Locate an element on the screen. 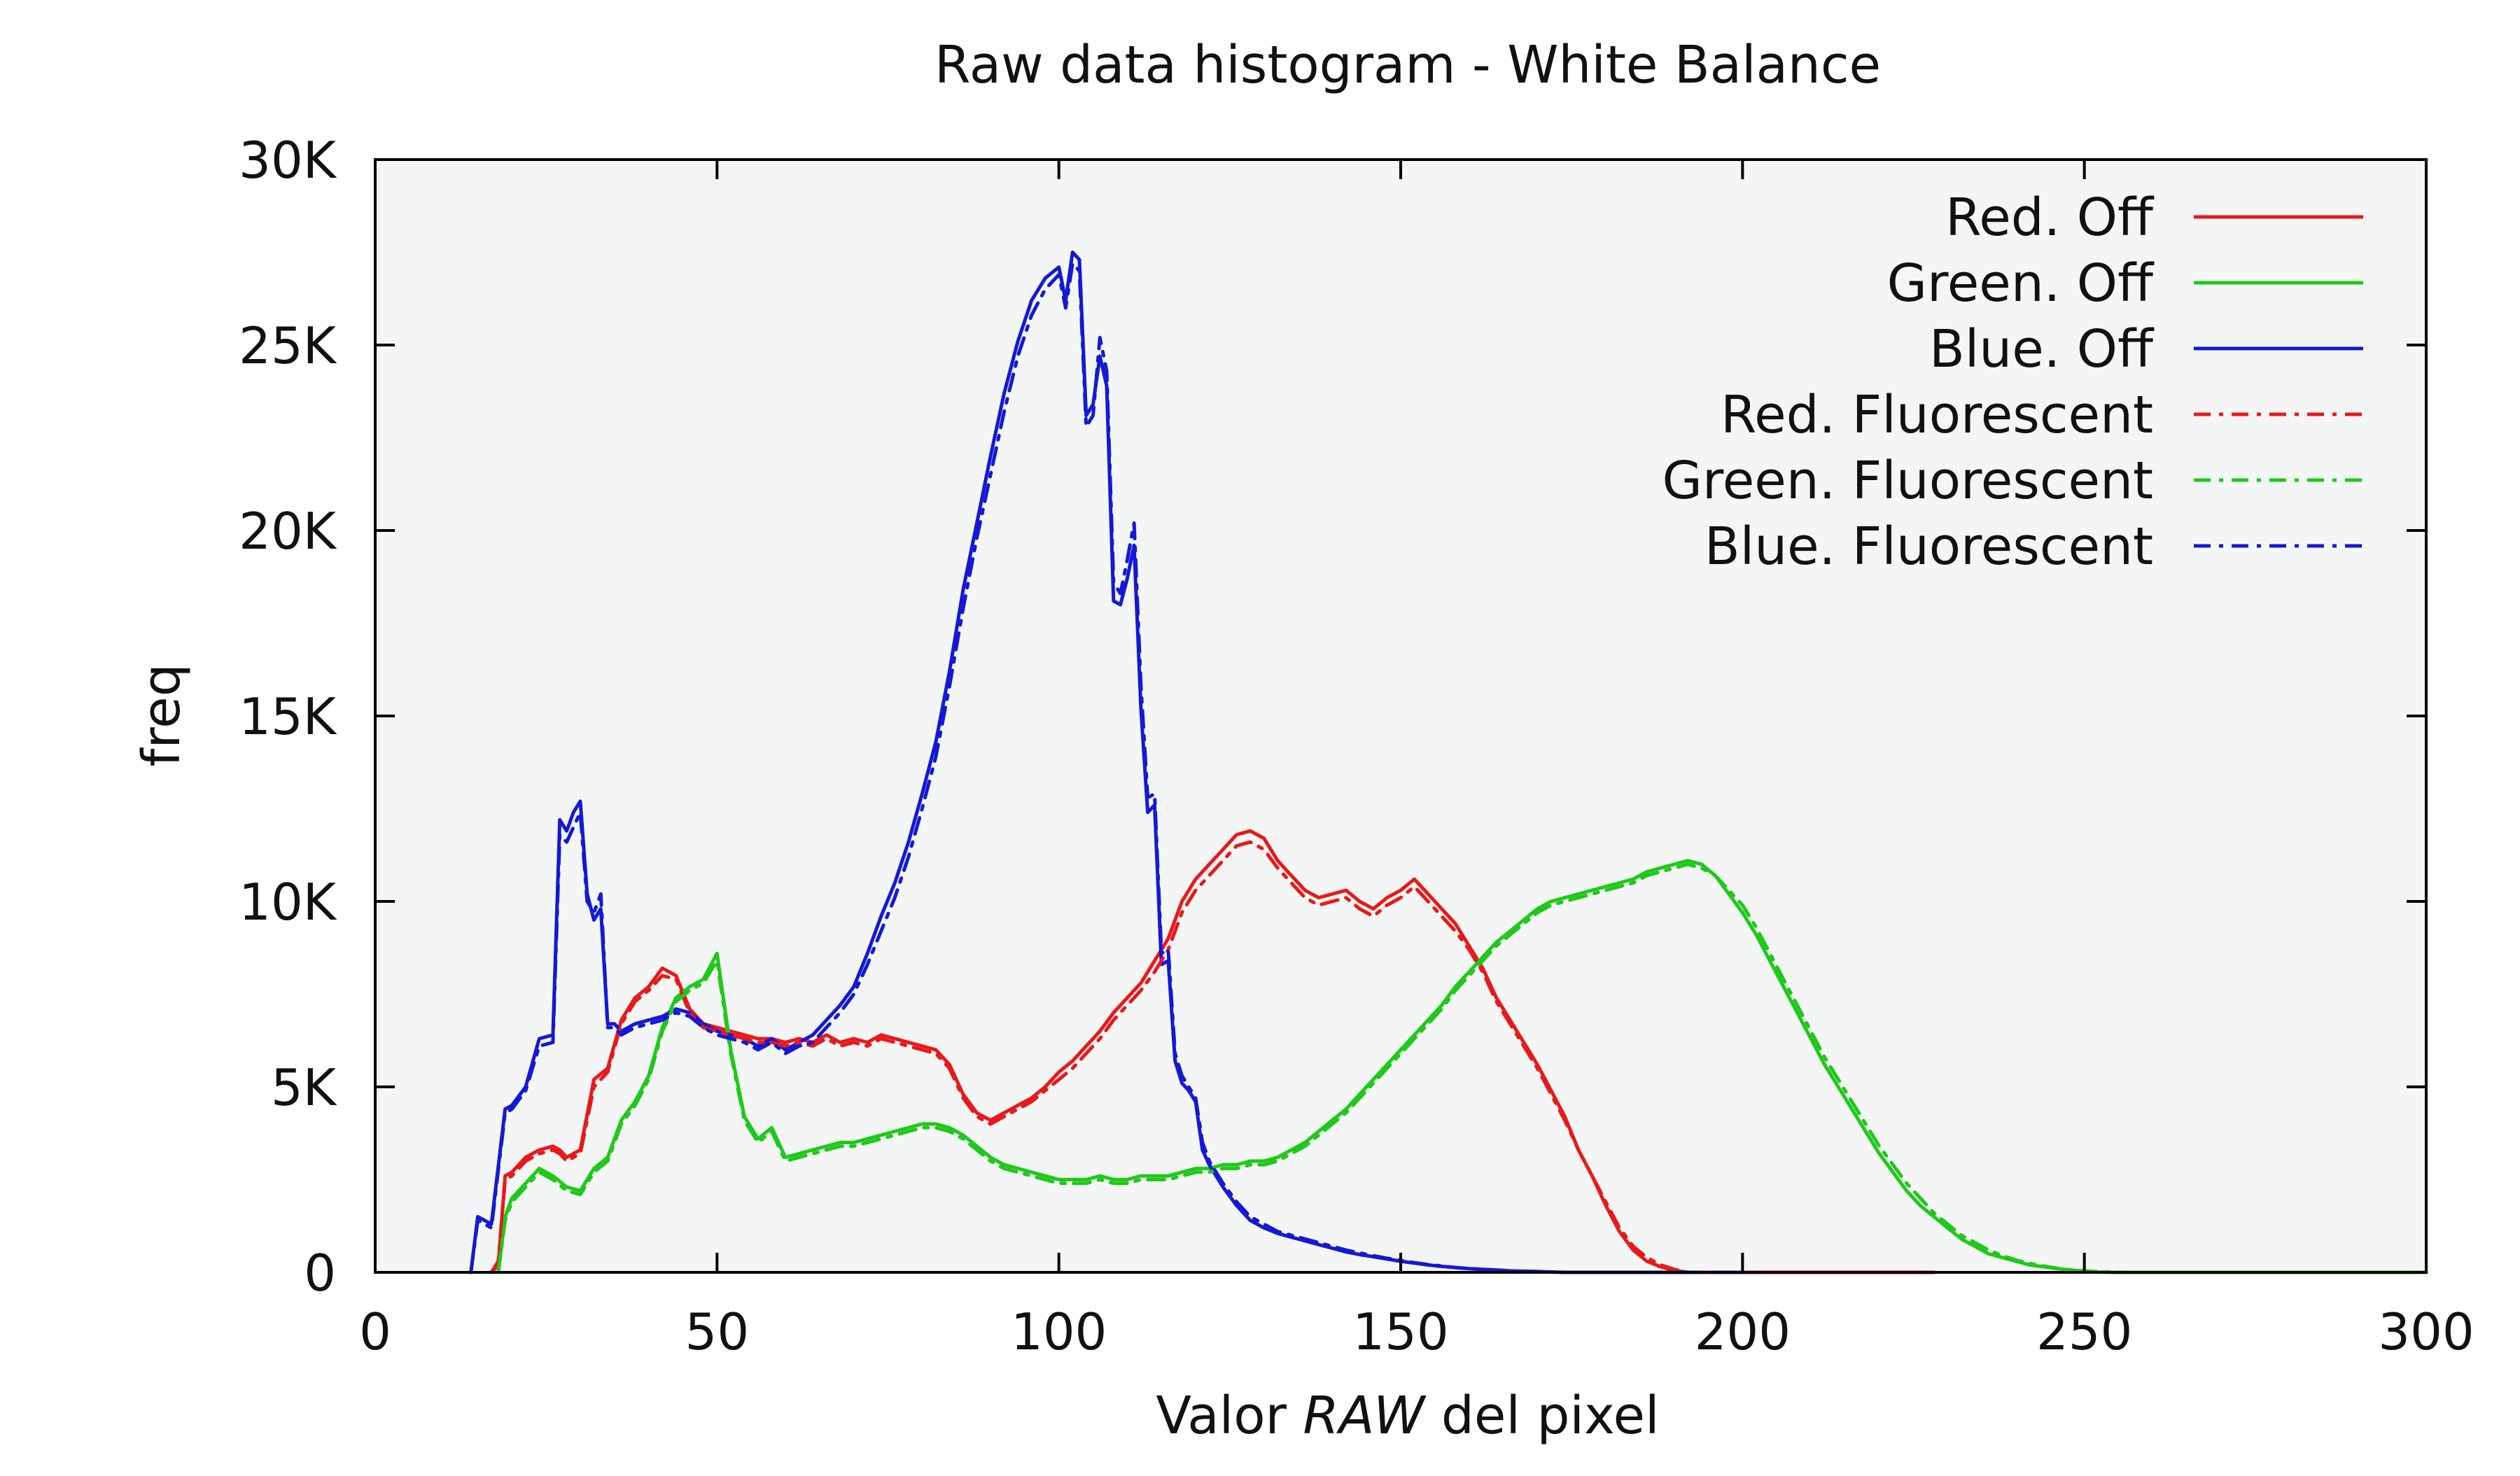 The width and height of the screenshot is (2520, 1476). y-tick-label: 25K is located at coordinates (288, 345).